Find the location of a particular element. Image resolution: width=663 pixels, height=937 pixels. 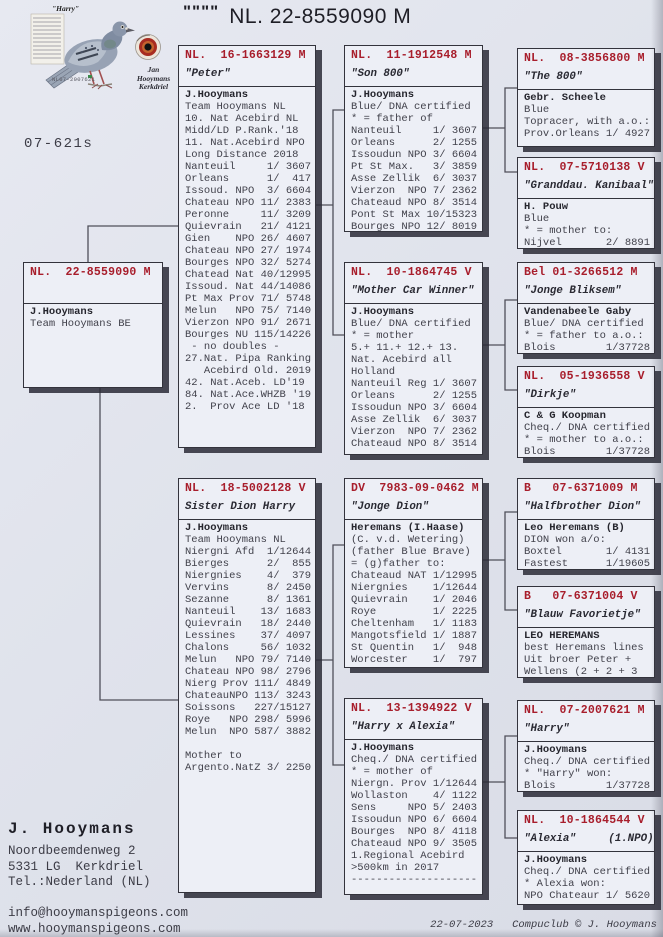

box-dirkje-name: "Dirkje" is located at coordinates (586, 398).